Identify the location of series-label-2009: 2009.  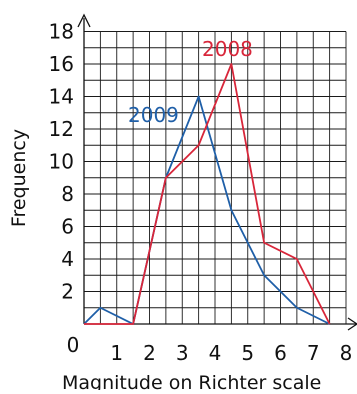
(153, 115).